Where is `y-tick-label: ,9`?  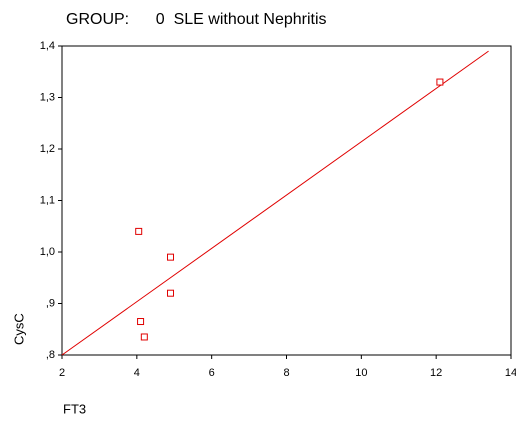
y-tick-label: ,9 is located at coordinates (50, 303).